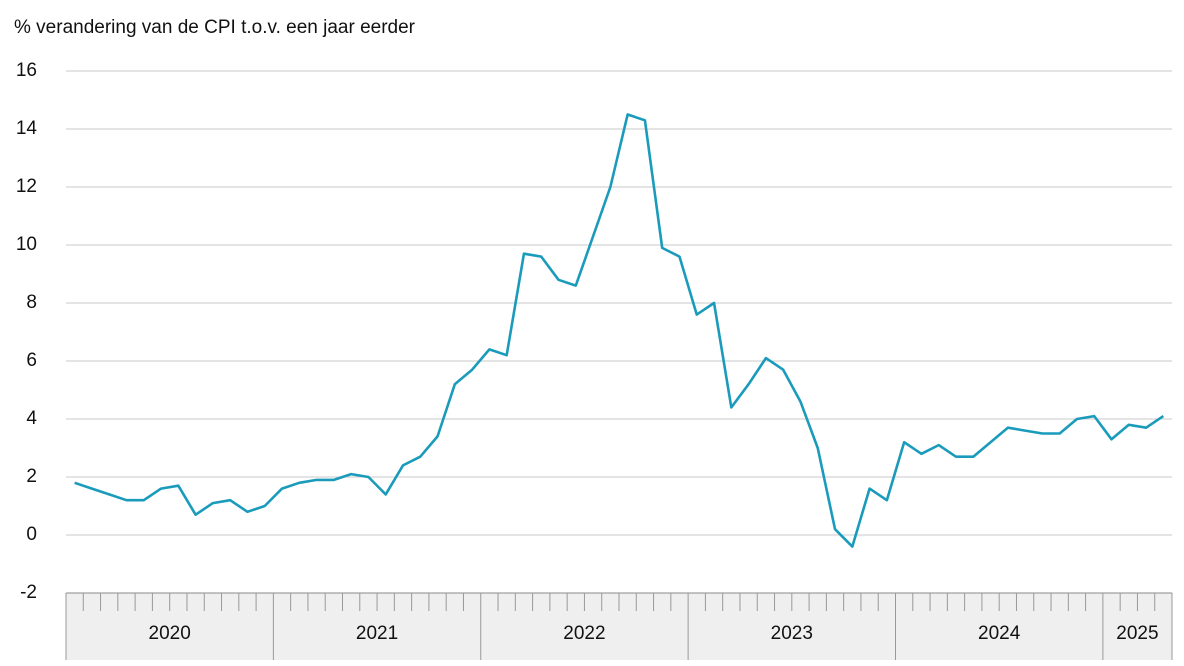 The image size is (1184, 666). Describe the element at coordinates (1137, 633) in the screenshot. I see `x-tick-label: 2025` at that location.